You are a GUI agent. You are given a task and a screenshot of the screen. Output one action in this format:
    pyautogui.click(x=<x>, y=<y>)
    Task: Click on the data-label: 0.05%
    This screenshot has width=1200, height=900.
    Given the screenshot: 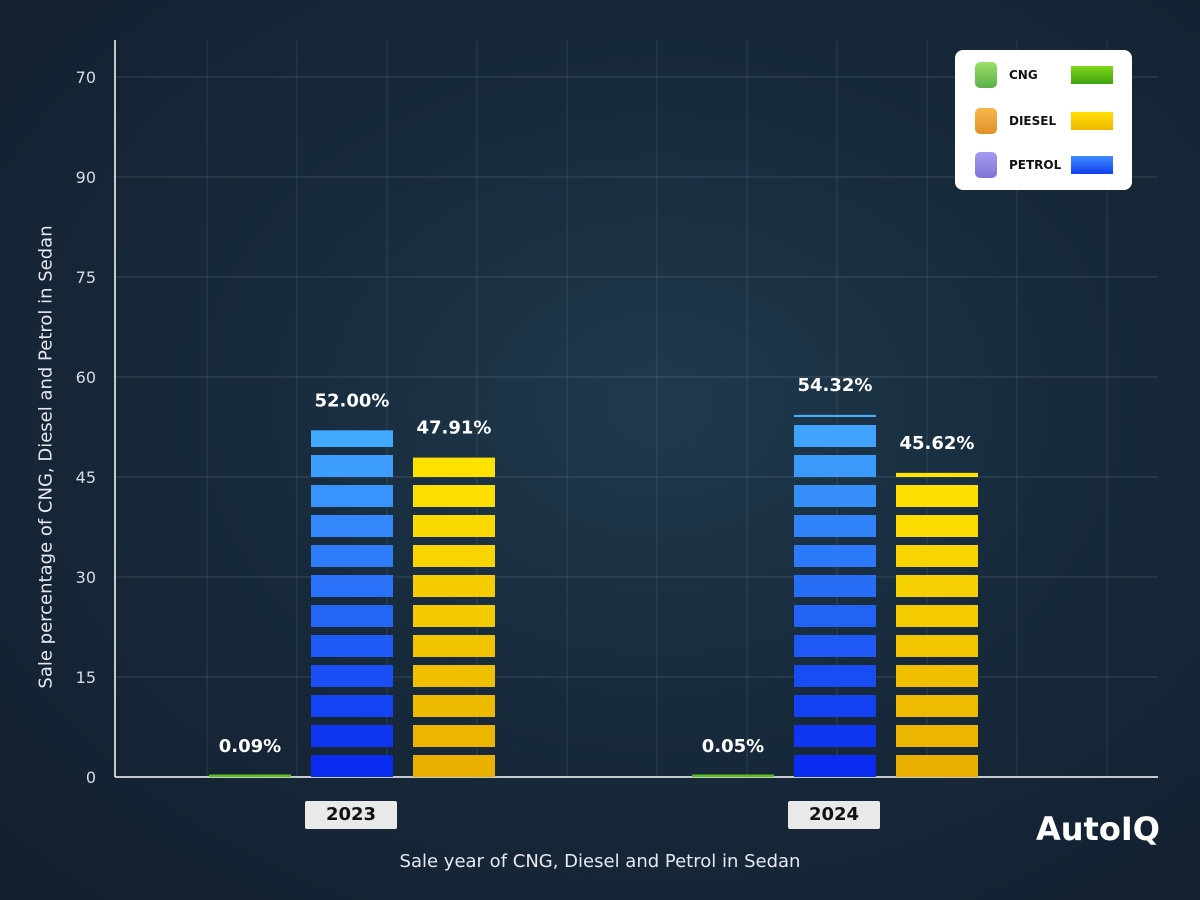 What is the action you would take?
    pyautogui.click(x=733, y=746)
    